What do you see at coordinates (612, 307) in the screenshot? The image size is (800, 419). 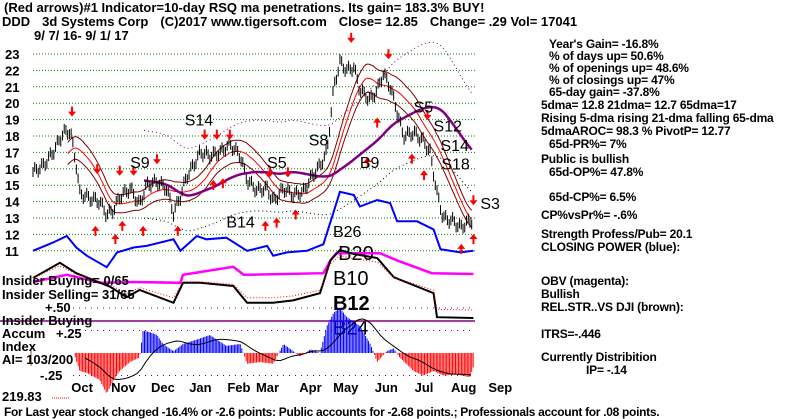 I see `relstr-label: REL.STR..VS DJI (brown):` at bounding box center [612, 307].